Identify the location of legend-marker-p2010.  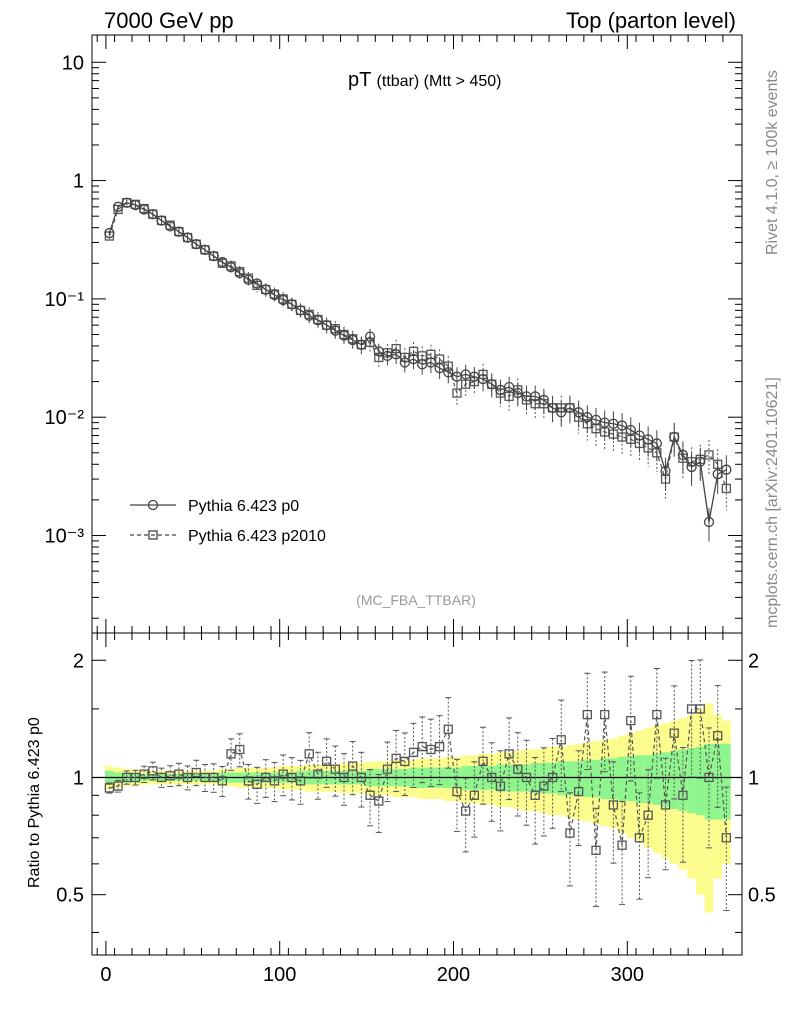
(153, 535).